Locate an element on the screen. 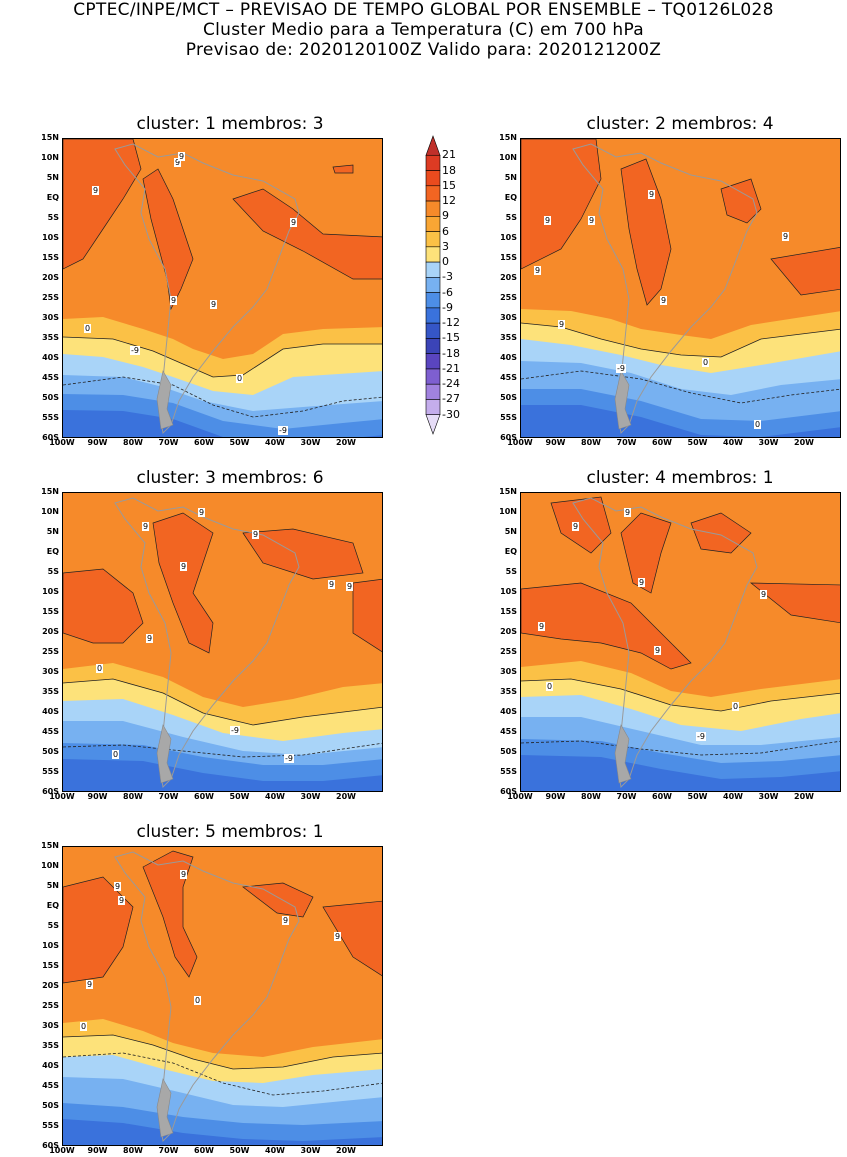 The image size is (847, 1157). lat-tick-label: 10N is located at coordinates (50, 865).